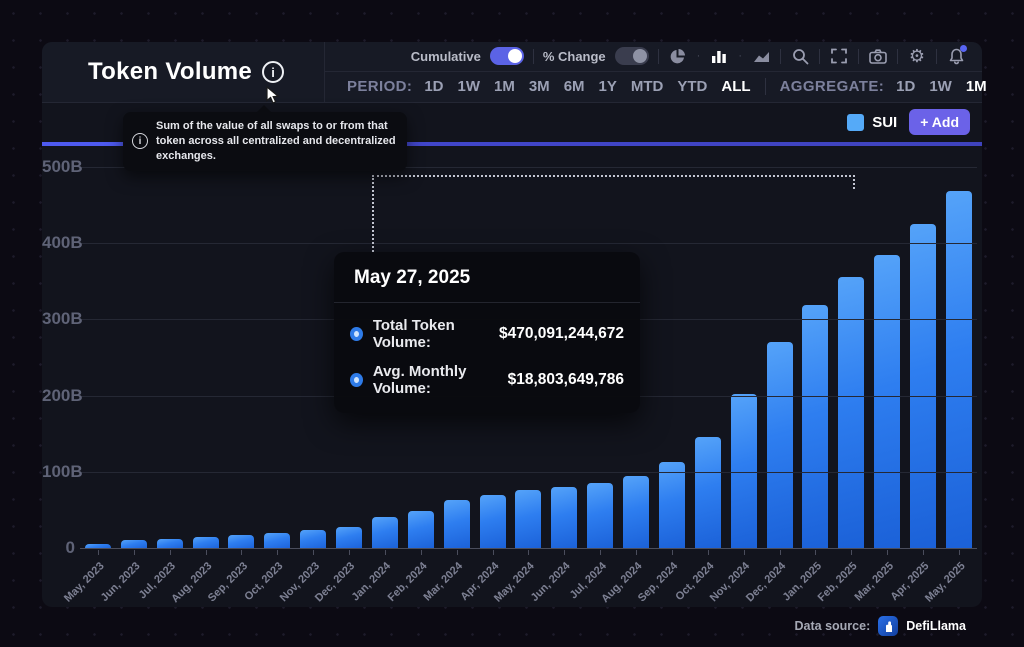 The width and height of the screenshot is (1024, 647). Describe the element at coordinates (719, 56) in the screenshot. I see `bar-chart-icon` at that location.